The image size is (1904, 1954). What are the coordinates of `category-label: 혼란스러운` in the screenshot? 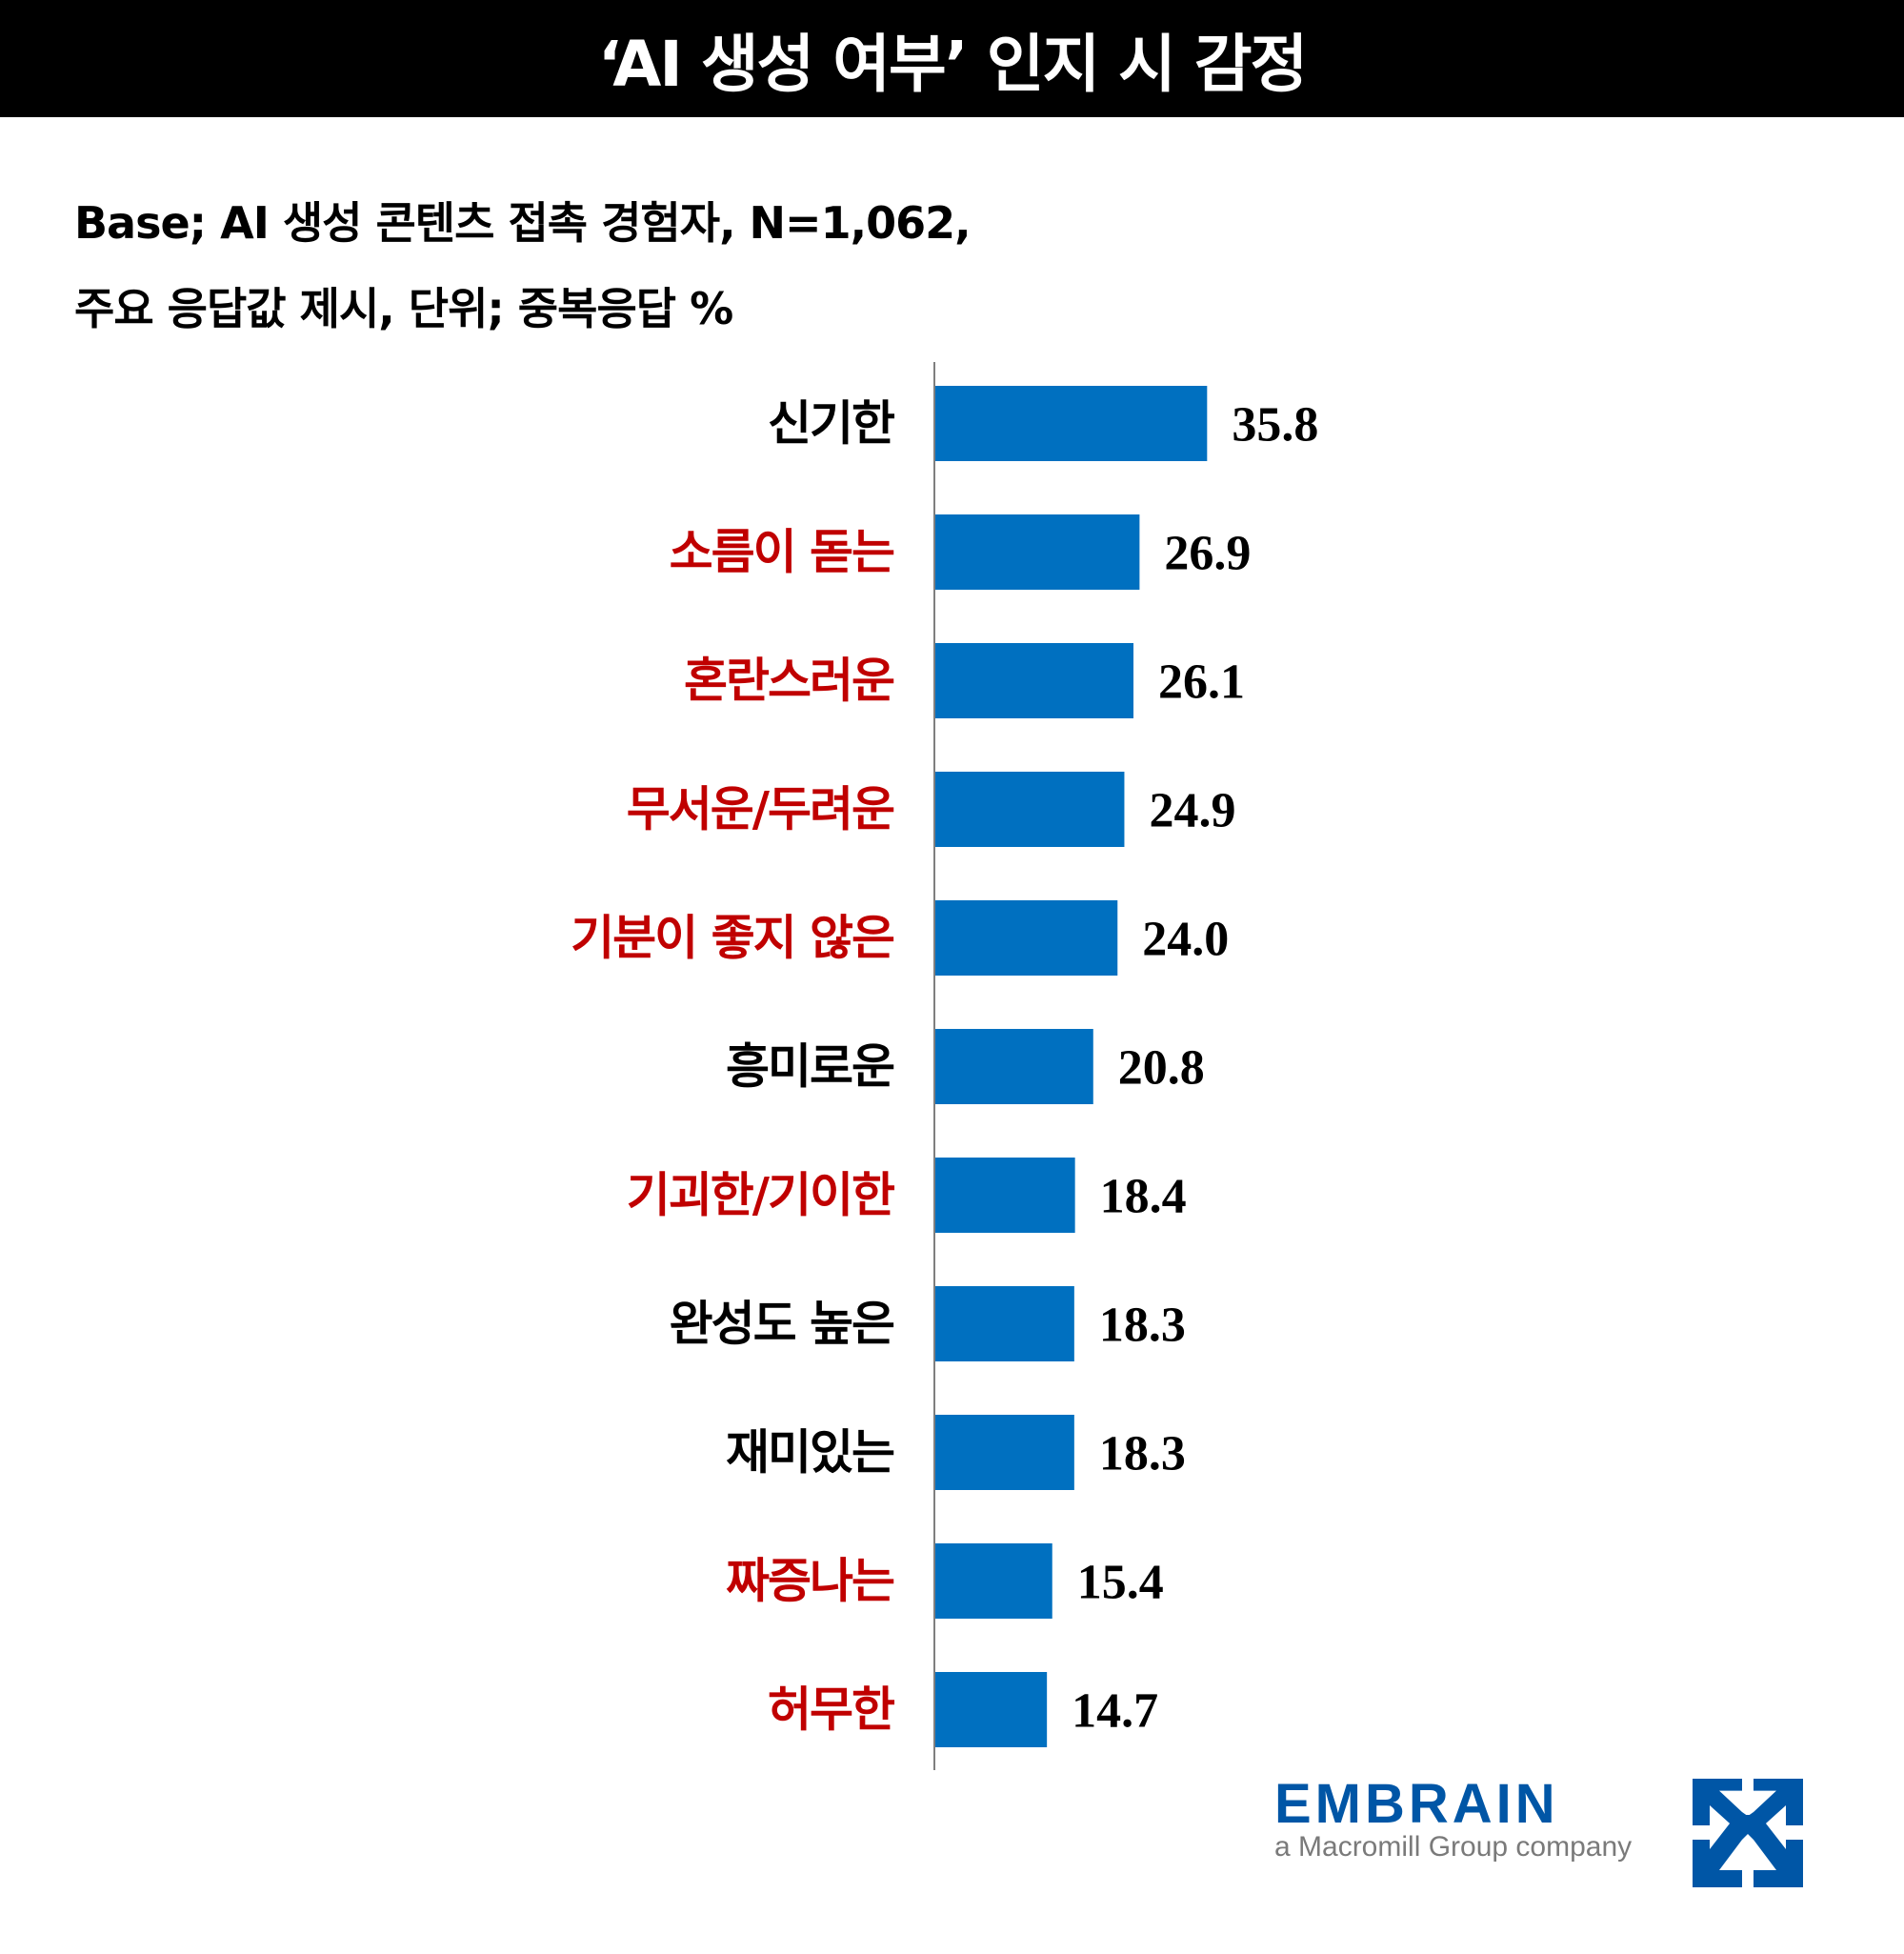 It's located at (789, 682).